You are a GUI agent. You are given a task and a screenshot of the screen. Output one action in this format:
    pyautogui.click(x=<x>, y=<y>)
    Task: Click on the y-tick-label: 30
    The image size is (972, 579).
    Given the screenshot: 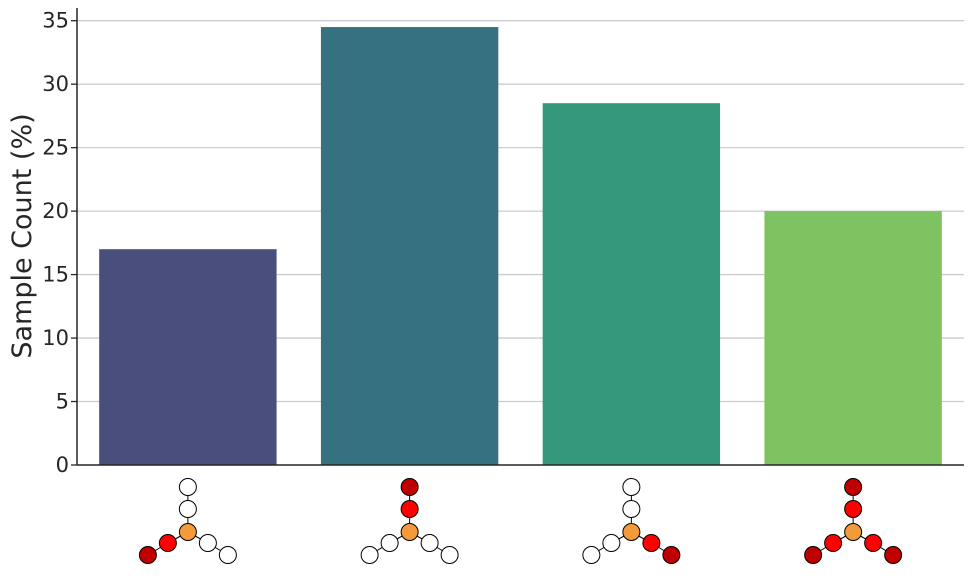 What is the action you would take?
    pyautogui.click(x=55, y=84)
    